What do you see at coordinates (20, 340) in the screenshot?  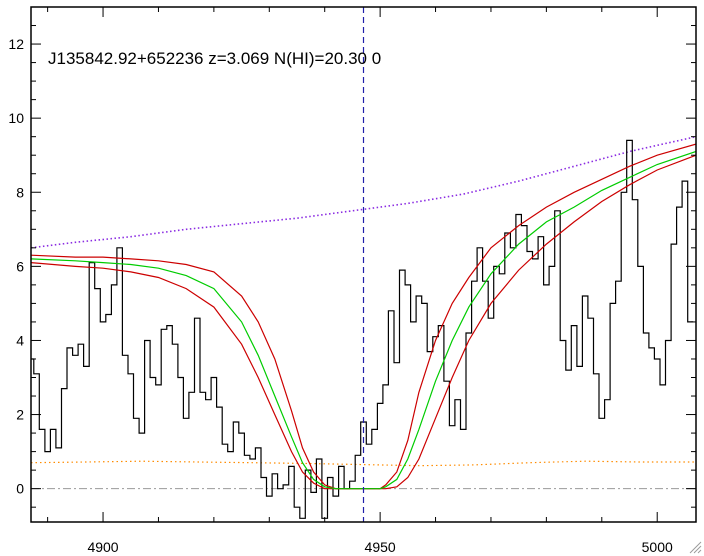 I see `y-tick-label: 4` at bounding box center [20, 340].